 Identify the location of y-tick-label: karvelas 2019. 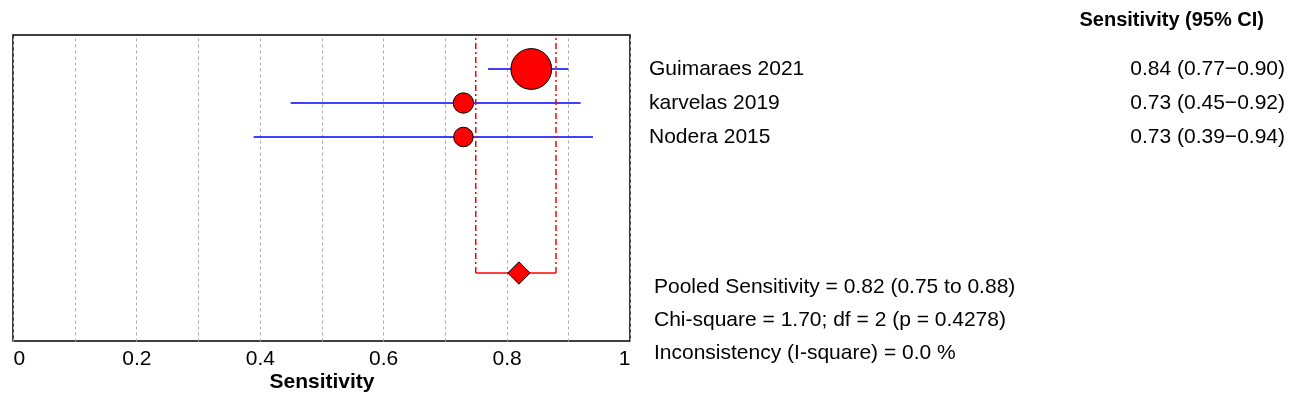
(714, 101).